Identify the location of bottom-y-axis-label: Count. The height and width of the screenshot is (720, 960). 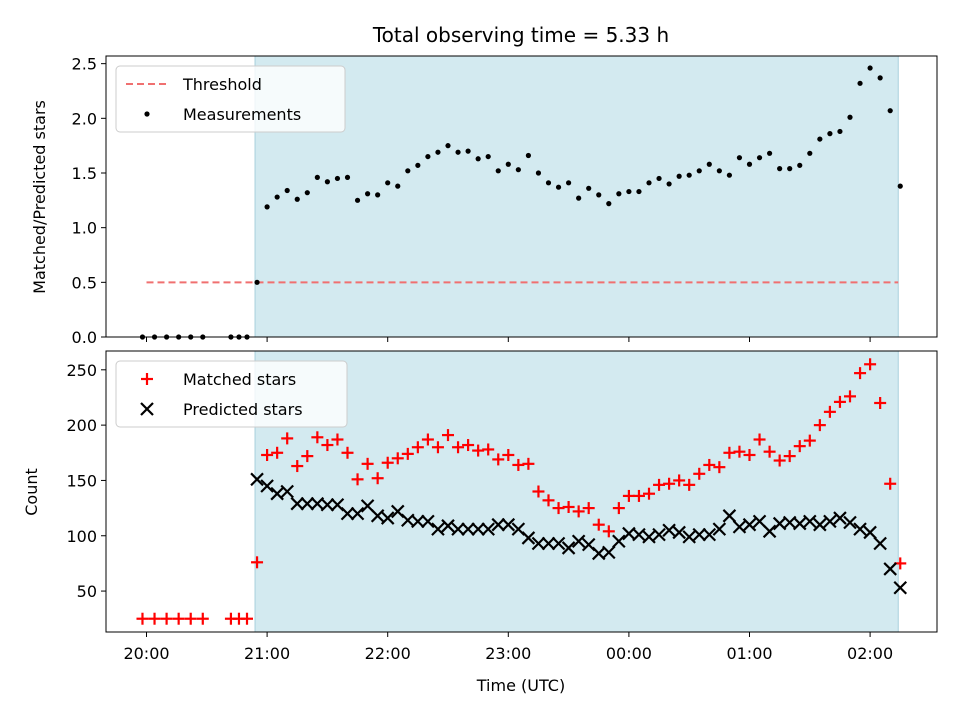
(31, 492).